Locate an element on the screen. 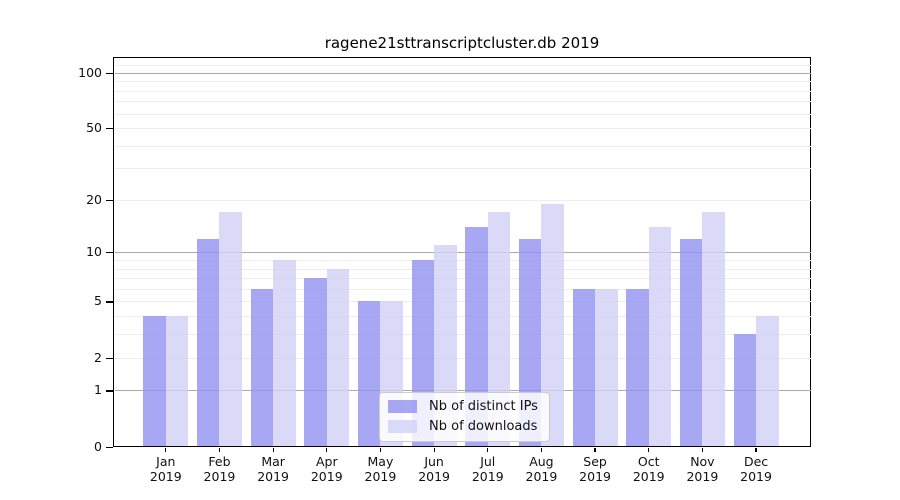  legend-label-downloads: Nb of downloads is located at coordinates (483, 426).